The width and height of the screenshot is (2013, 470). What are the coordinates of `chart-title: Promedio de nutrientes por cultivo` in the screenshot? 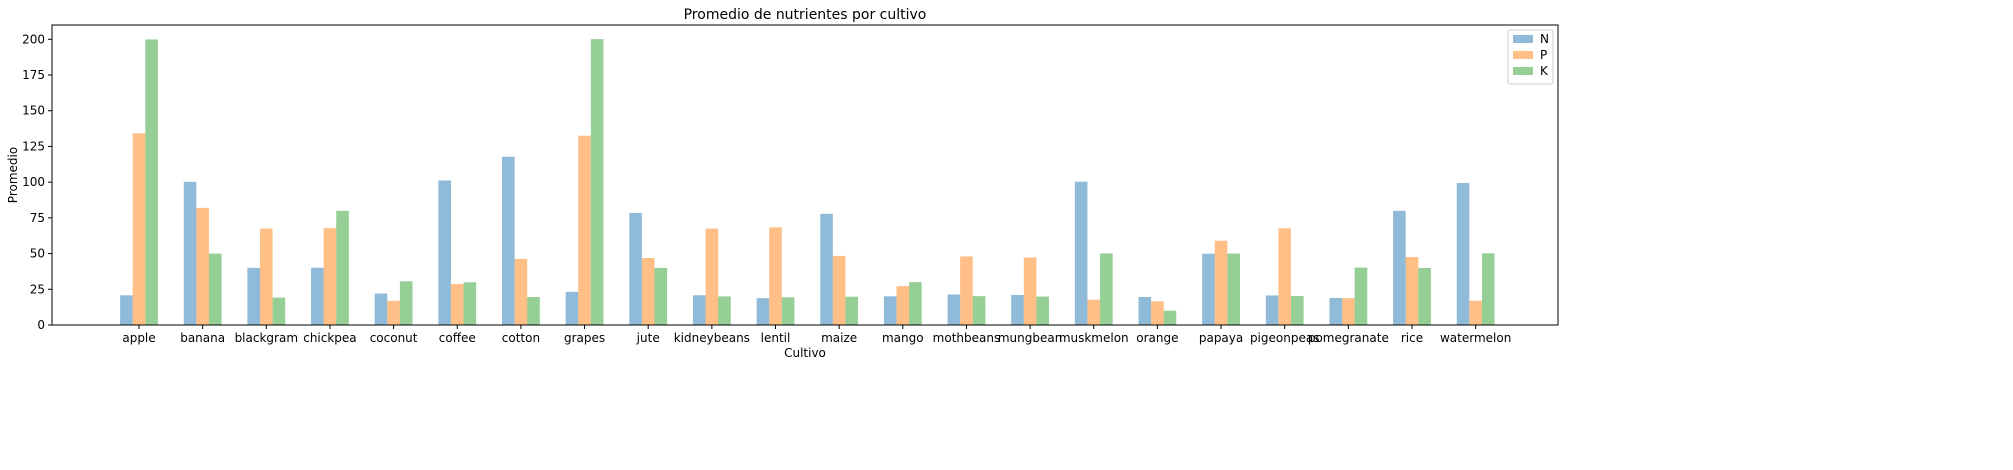 It's located at (805, 15).